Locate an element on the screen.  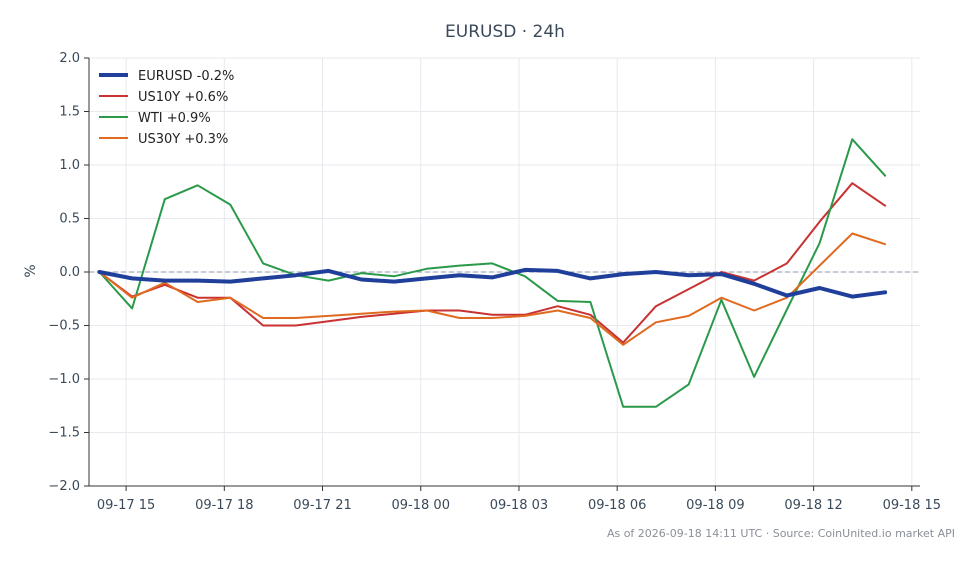
x-tick-label: 09-18 09 is located at coordinates (715, 505).